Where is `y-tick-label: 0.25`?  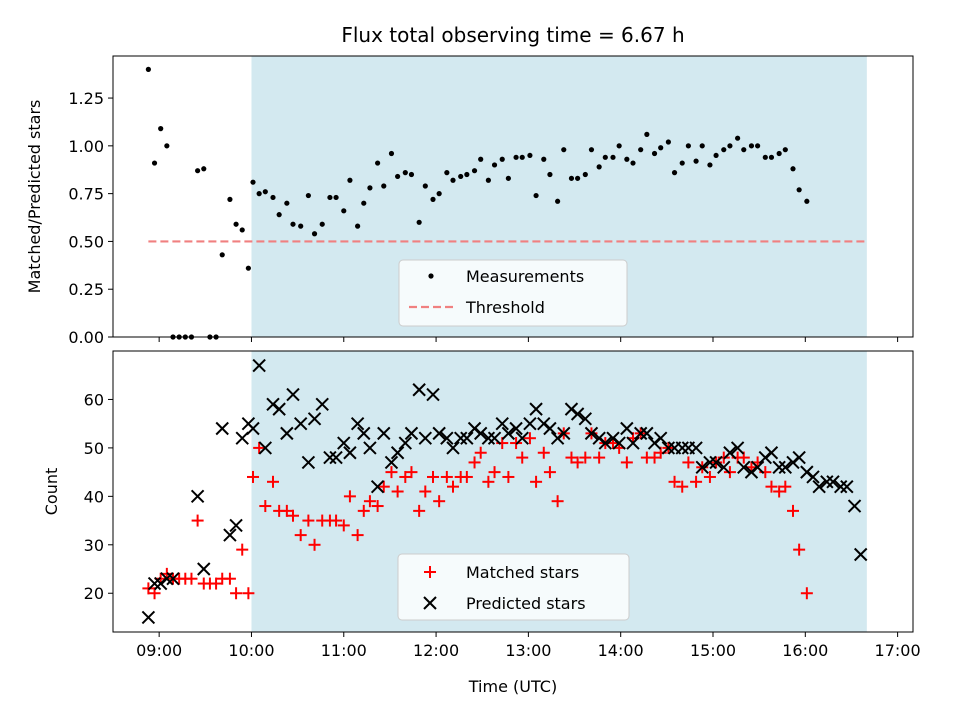 y-tick-label: 0.25 is located at coordinates (86, 289).